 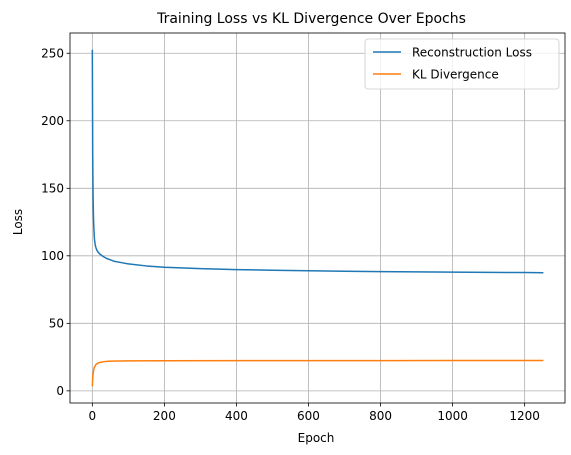 What do you see at coordinates (52, 53) in the screenshot?
I see `y-tick-label: 250` at bounding box center [52, 53].